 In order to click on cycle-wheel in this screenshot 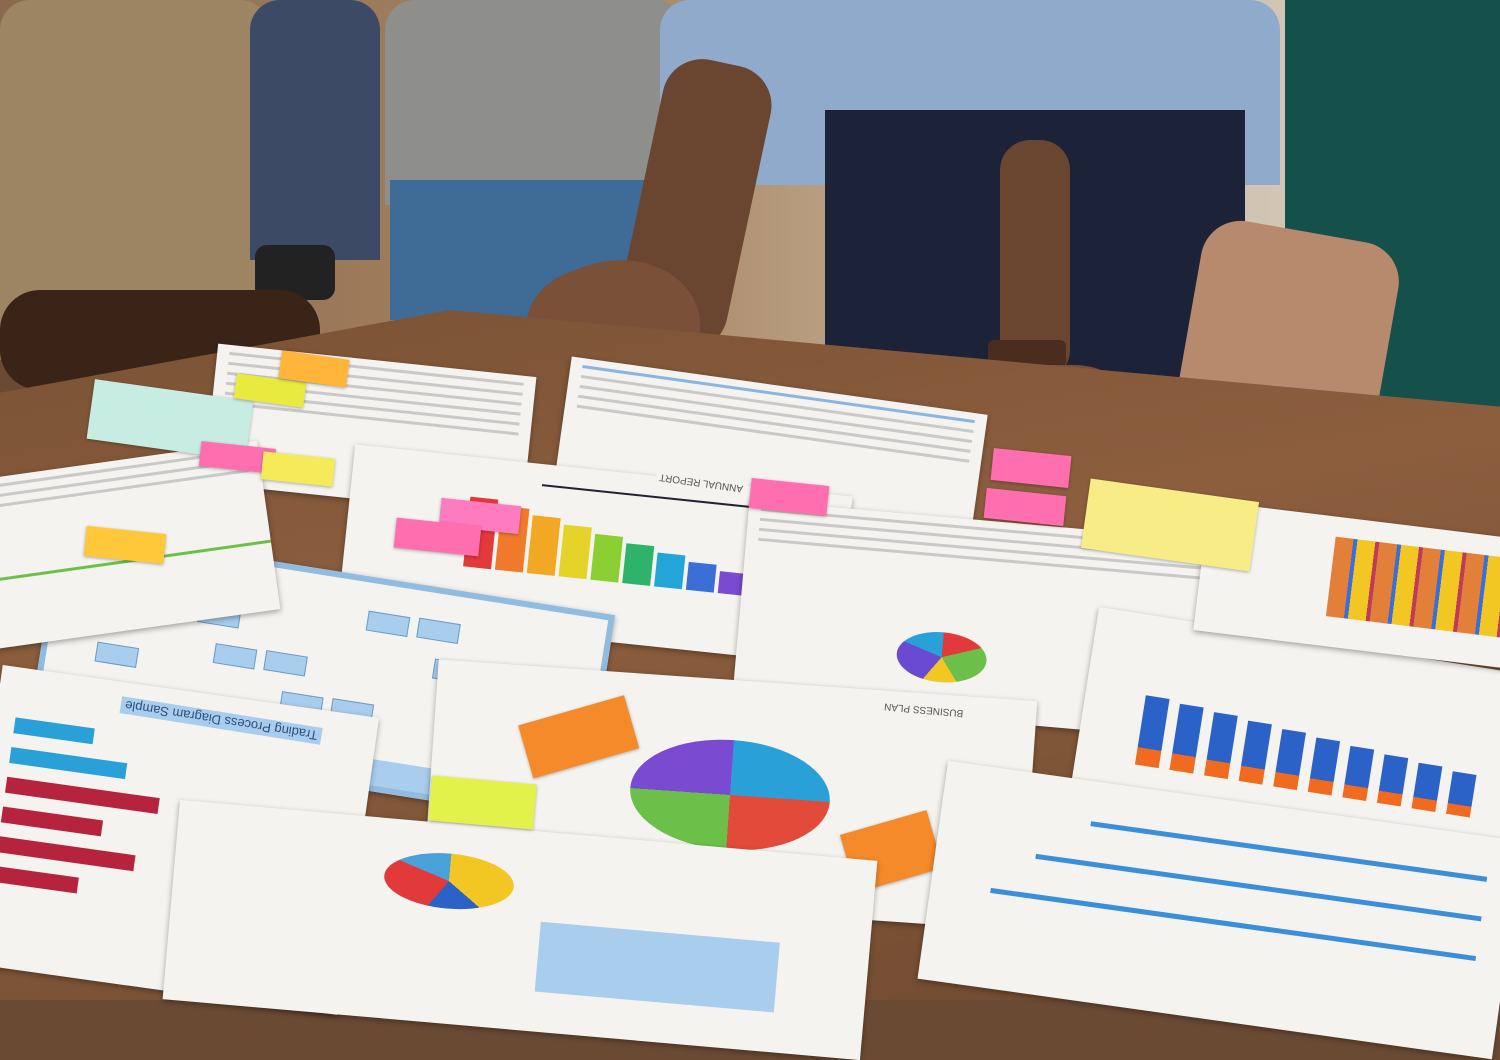, I will do `click(730, 795)`.